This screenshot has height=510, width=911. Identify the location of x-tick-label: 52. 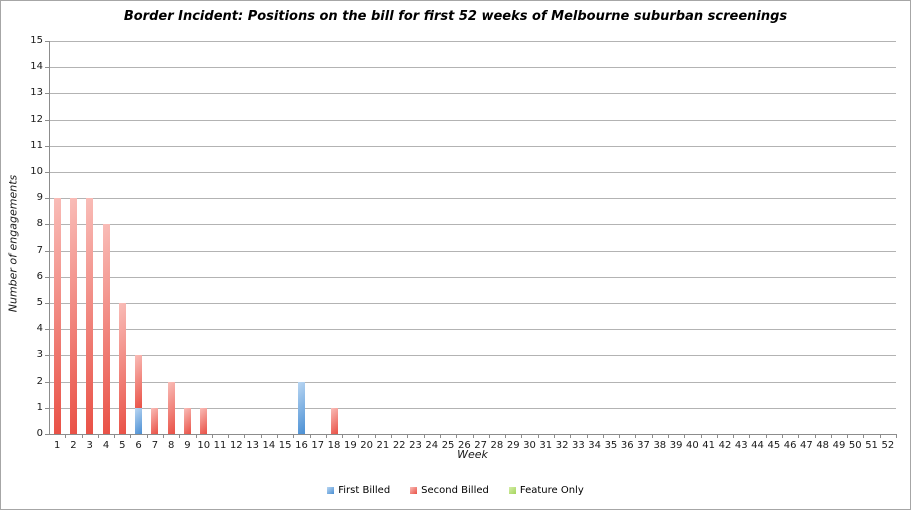
(888, 445).